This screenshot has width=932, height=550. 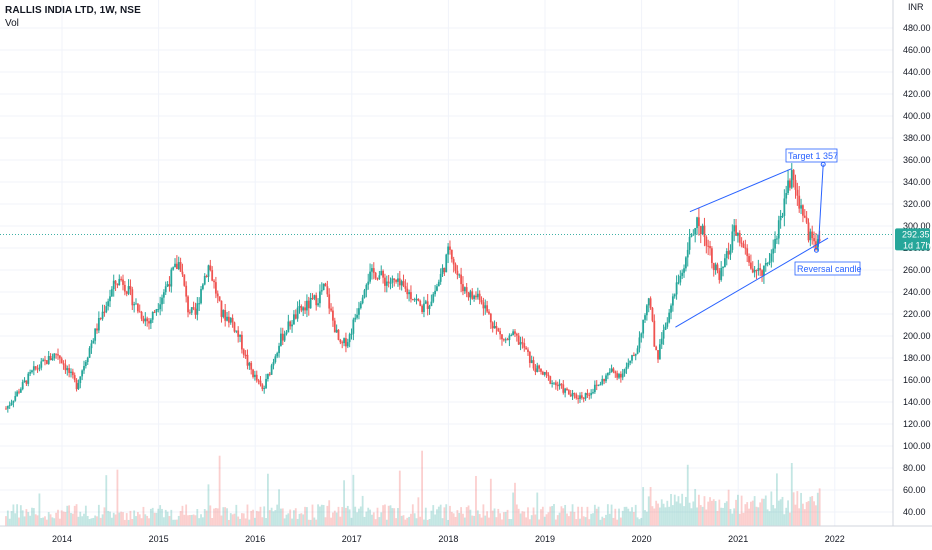 What do you see at coordinates (816, 250) in the screenshot?
I see `reversal-candle-marker` at bounding box center [816, 250].